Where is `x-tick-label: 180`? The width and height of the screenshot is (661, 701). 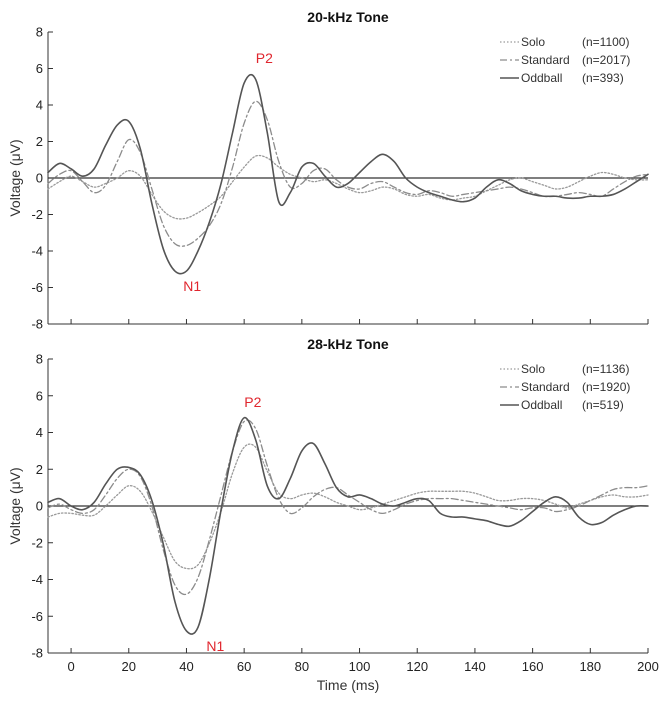
x-tick-label: 180 is located at coordinates (590, 666).